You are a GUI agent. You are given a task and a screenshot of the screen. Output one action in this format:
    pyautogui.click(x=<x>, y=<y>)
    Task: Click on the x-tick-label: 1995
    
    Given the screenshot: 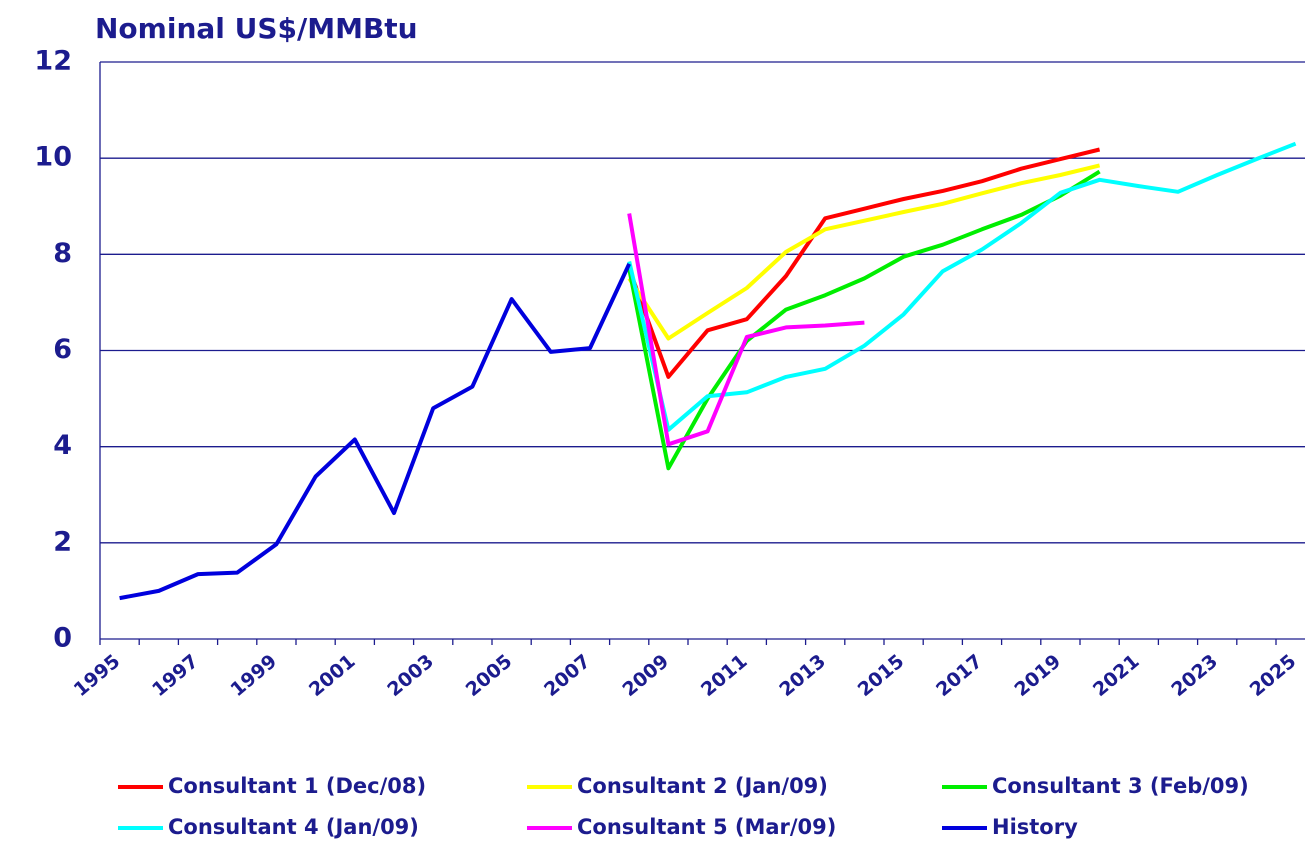 What is the action you would take?
    pyautogui.click(x=97, y=675)
    